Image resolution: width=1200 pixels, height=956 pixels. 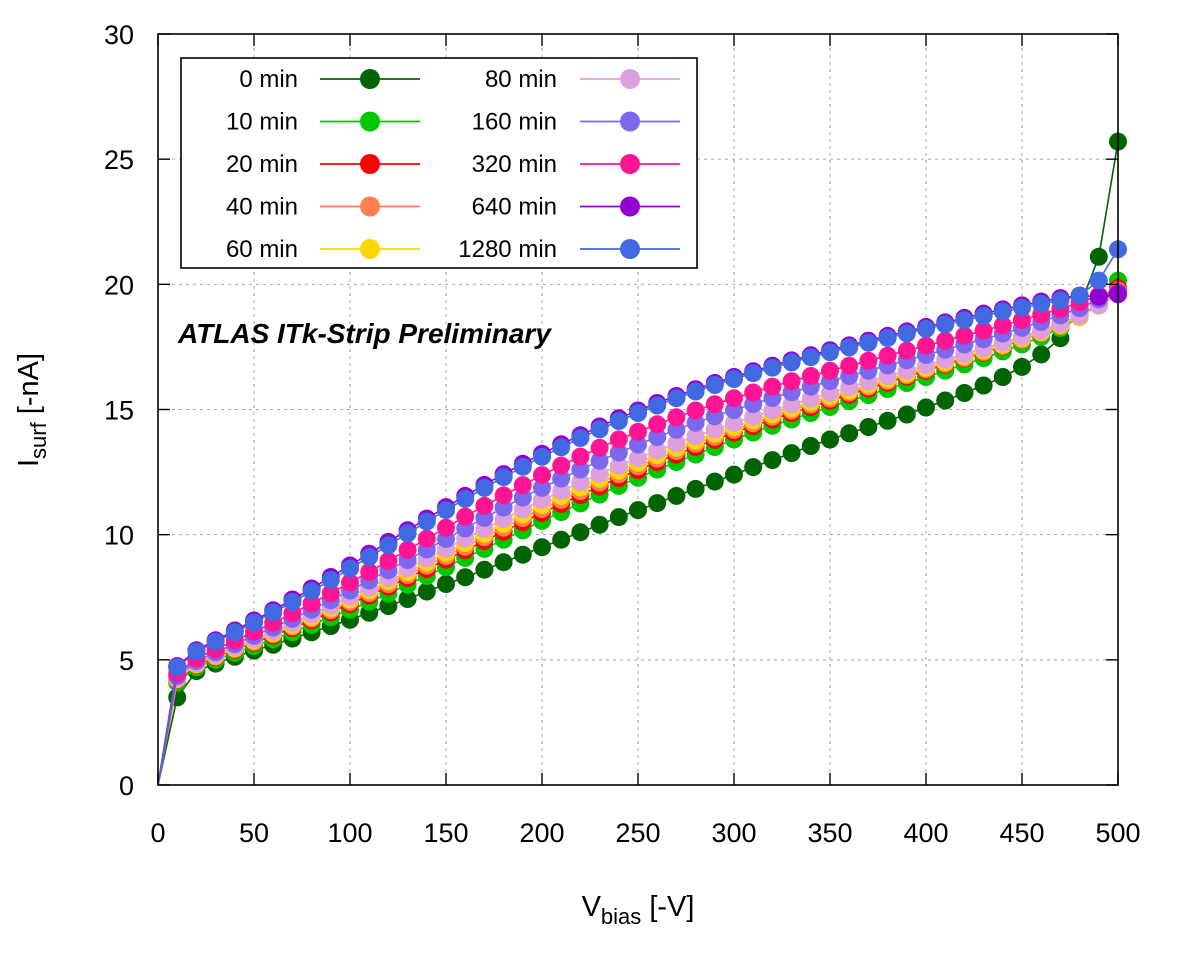 What do you see at coordinates (514, 164) in the screenshot?
I see `legend-label: 320 min` at bounding box center [514, 164].